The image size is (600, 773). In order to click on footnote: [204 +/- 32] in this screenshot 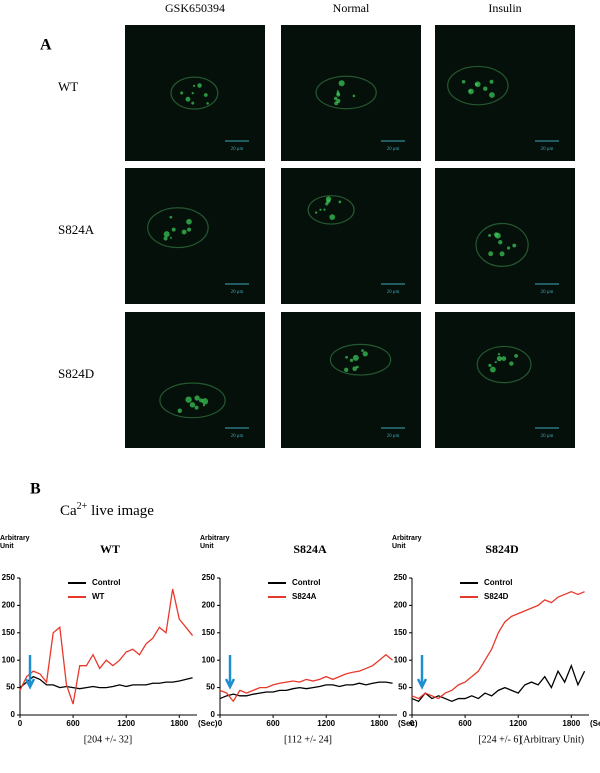, I will do `click(108, 739)`.